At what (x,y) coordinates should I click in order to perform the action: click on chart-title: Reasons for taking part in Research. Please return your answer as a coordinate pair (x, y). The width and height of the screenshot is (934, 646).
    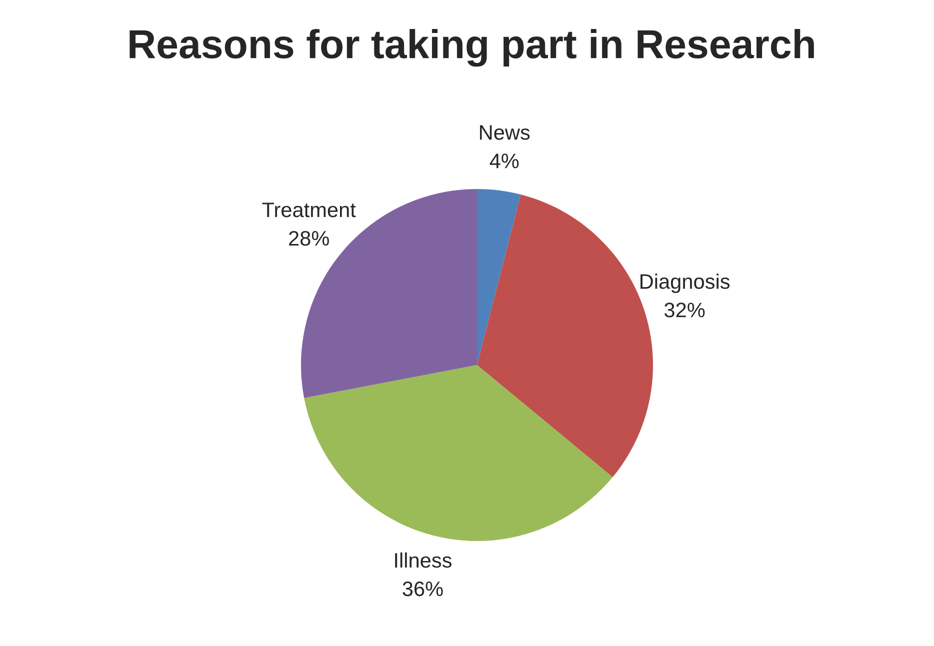
    Looking at the image, I should click on (472, 47).